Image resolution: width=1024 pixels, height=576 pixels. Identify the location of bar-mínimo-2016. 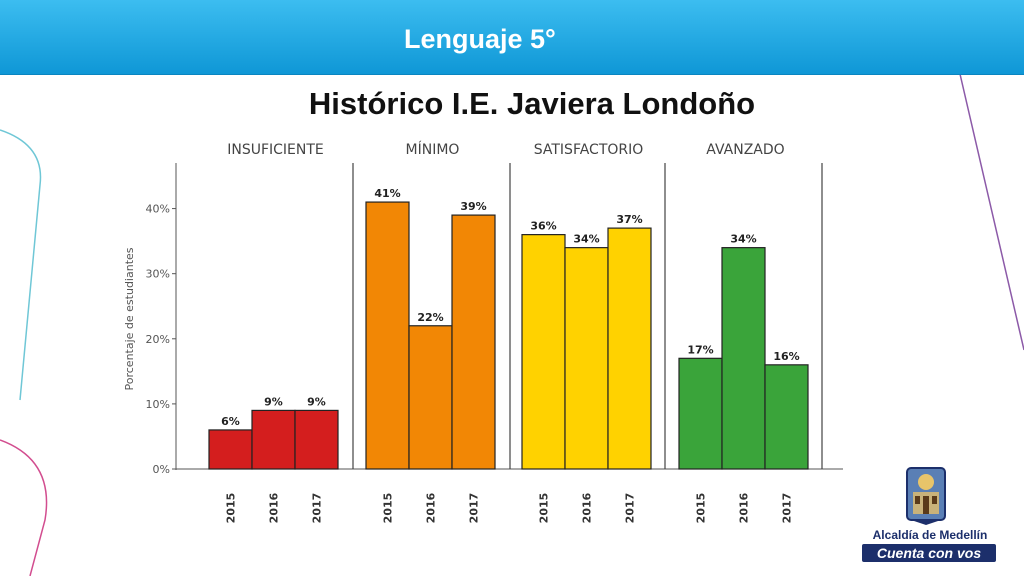
(430, 397).